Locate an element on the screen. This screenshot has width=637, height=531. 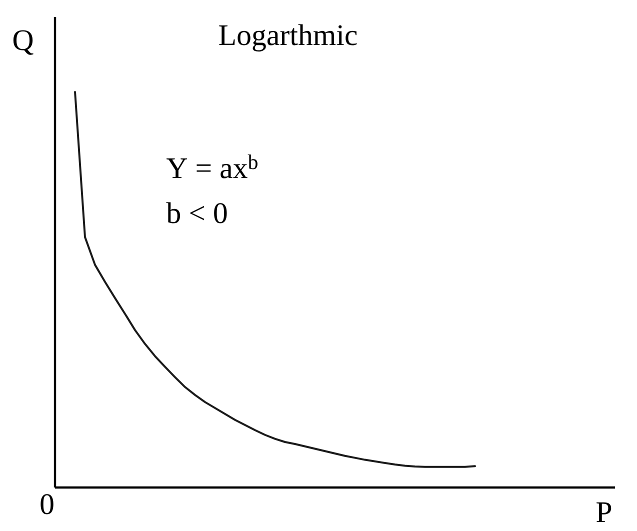
chart-title: Logarthmic is located at coordinates (288, 38).